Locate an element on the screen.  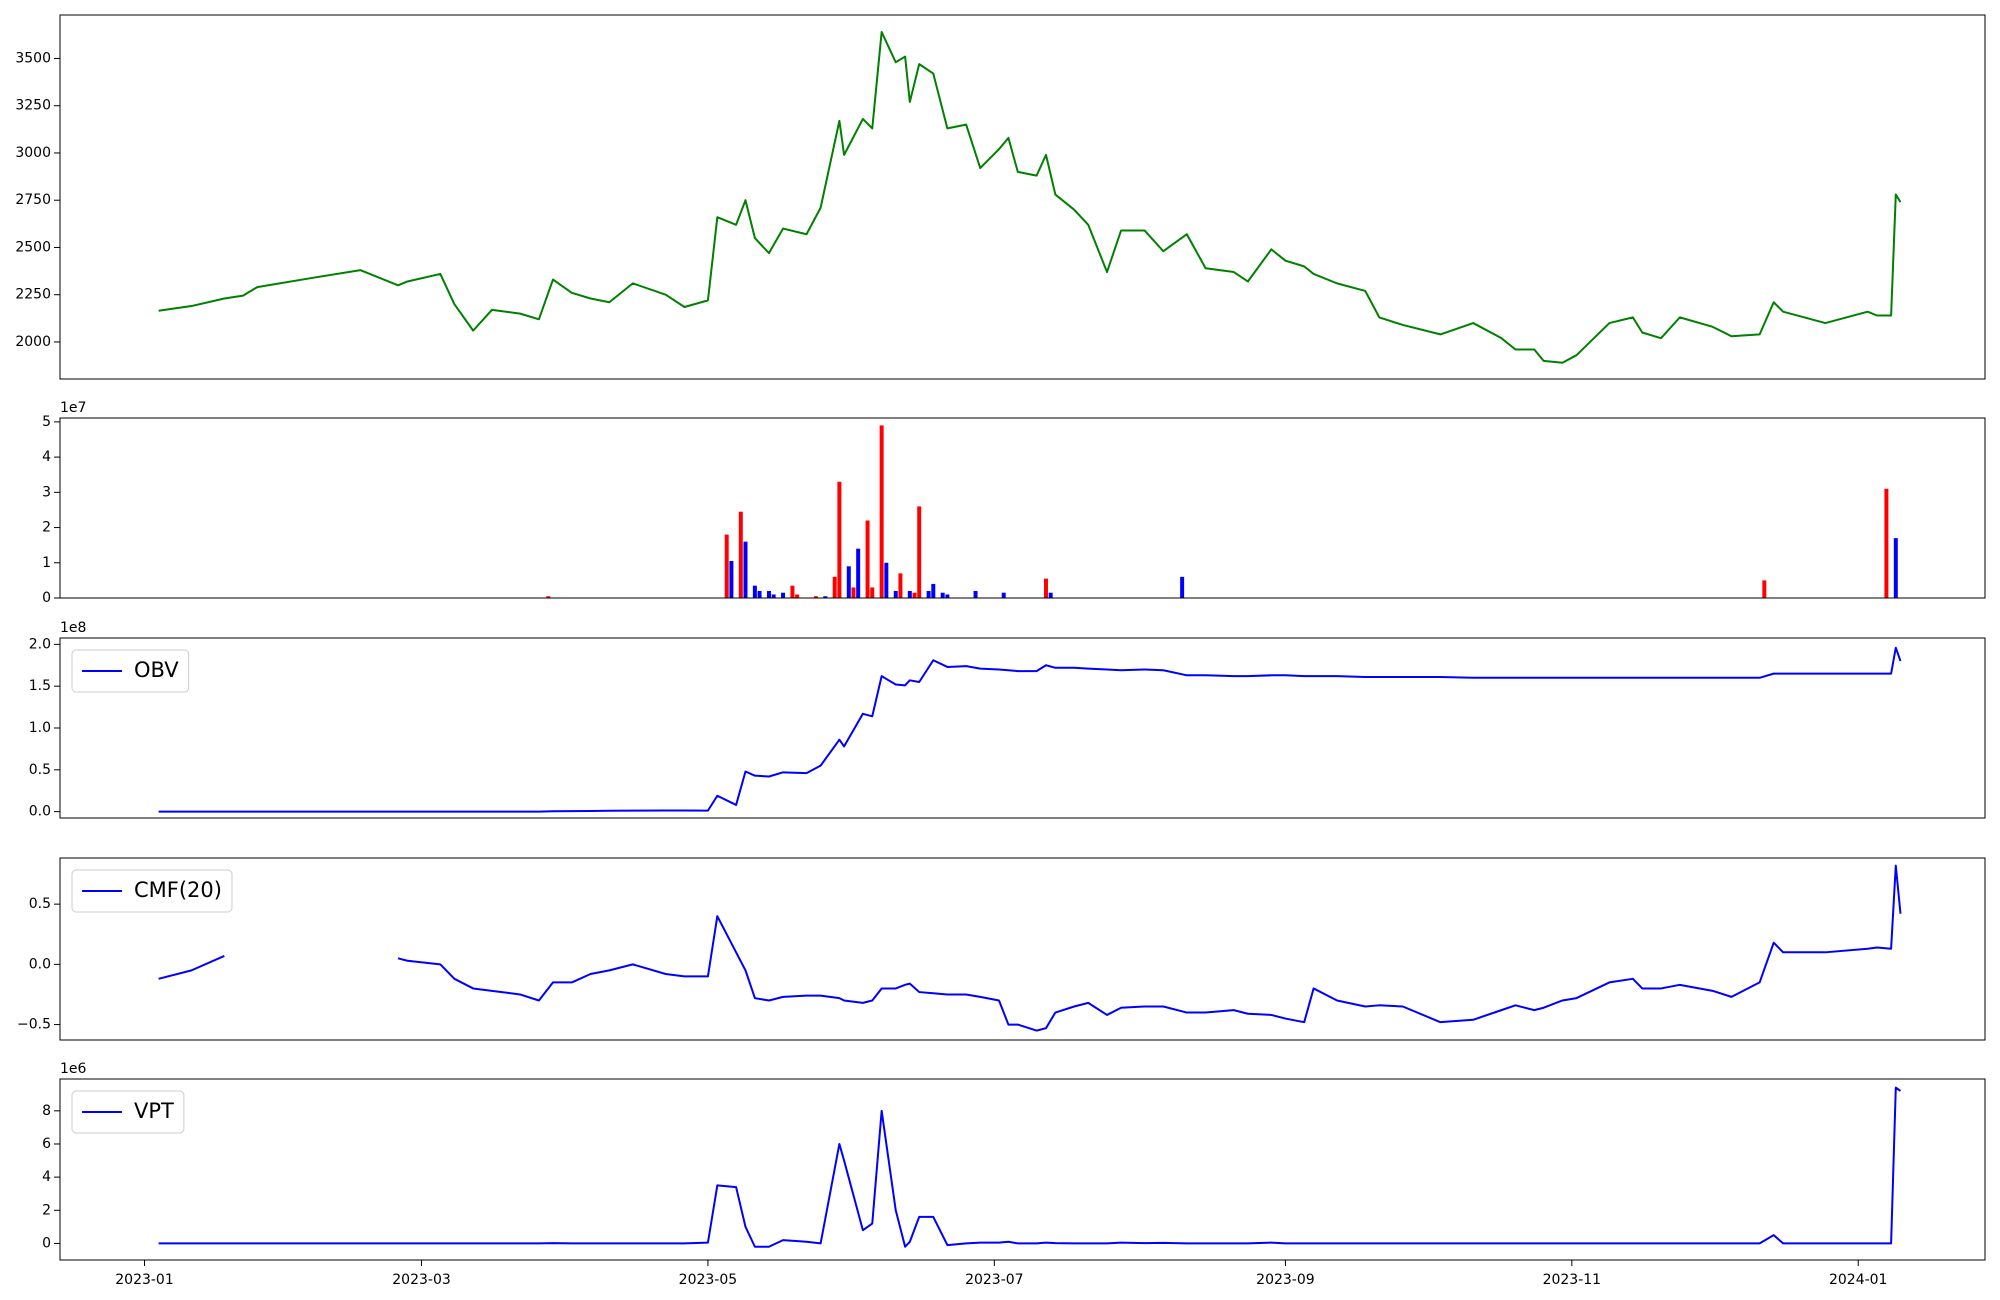
axis-offset-text: 1e7 is located at coordinates (73, 408).